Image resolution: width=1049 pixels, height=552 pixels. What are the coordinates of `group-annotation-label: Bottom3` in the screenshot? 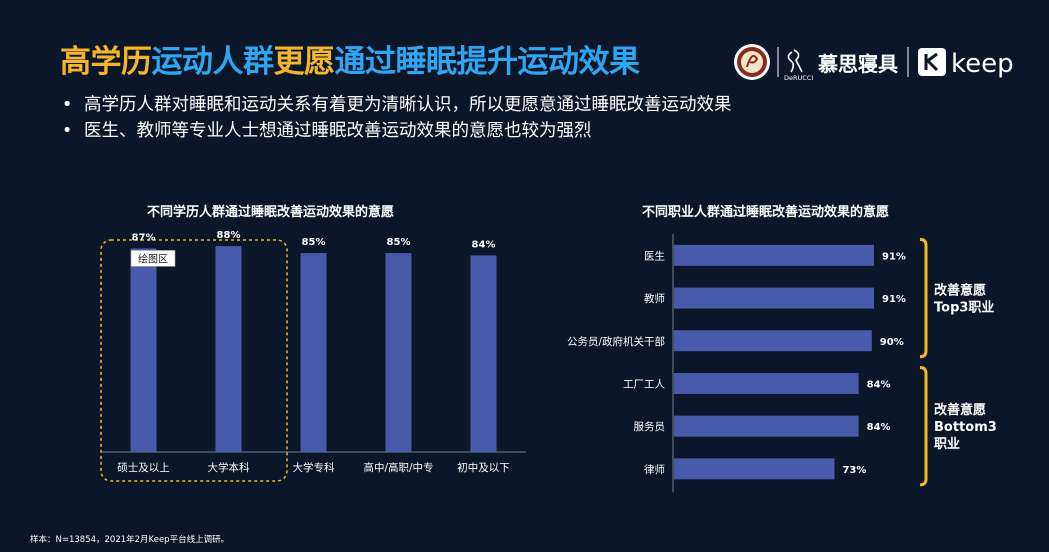 It's located at (965, 427).